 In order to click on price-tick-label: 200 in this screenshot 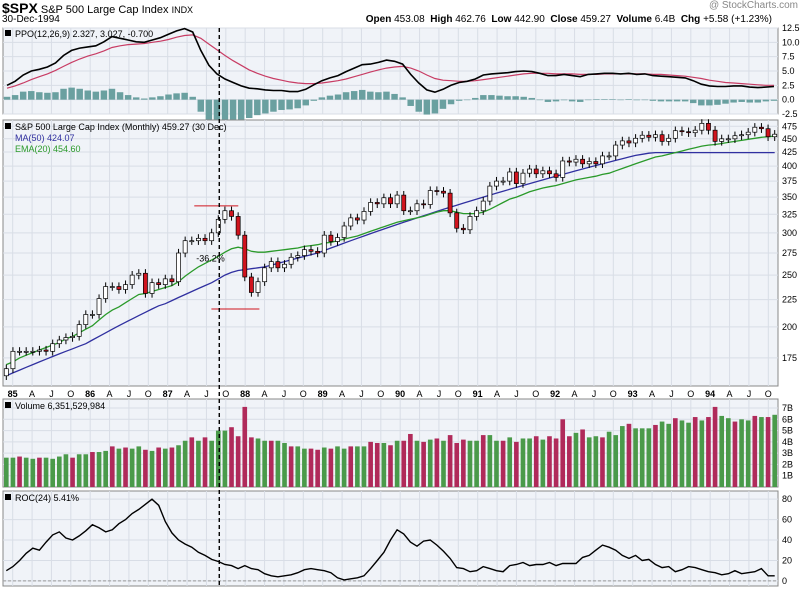, I will do `click(789, 327)`.